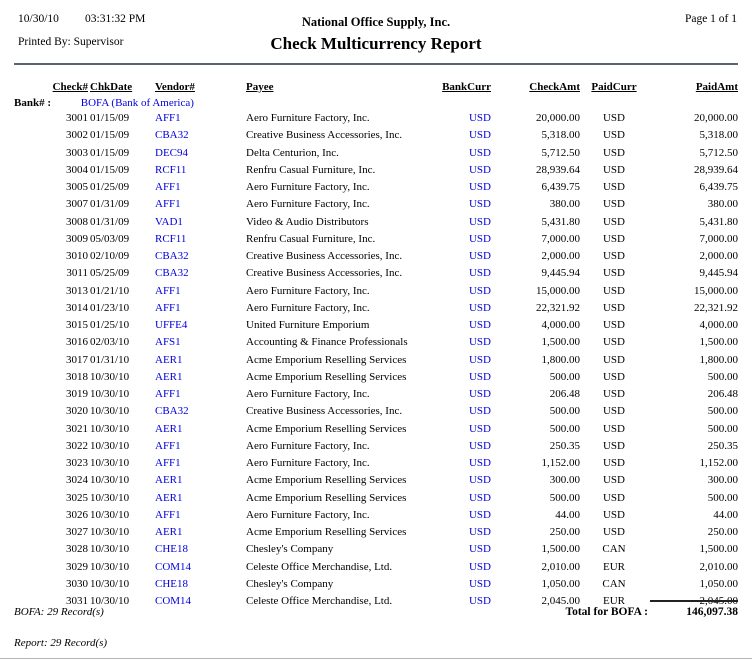 This screenshot has width=752, height=662. I want to click on paid-amount-cell: 22,321.92, so click(716, 307).